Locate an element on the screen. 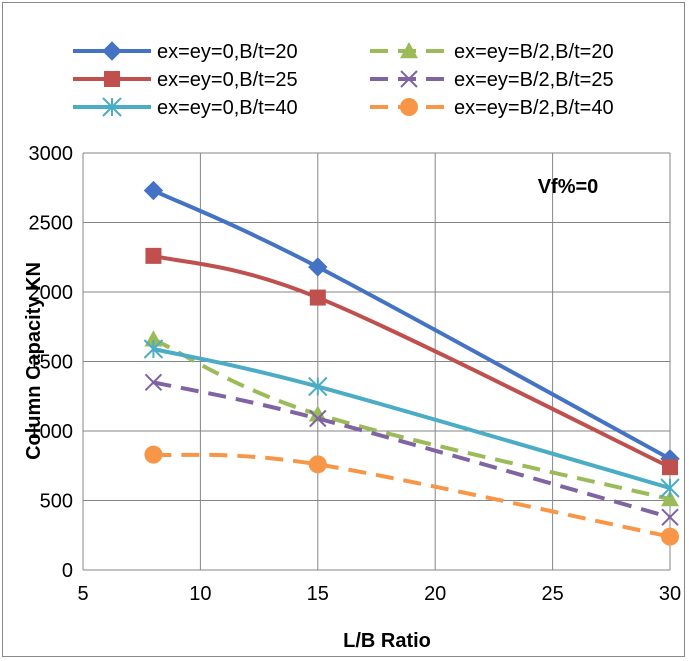  legend-item: ex=ey=0,B/t=25 is located at coordinates (185, 80).